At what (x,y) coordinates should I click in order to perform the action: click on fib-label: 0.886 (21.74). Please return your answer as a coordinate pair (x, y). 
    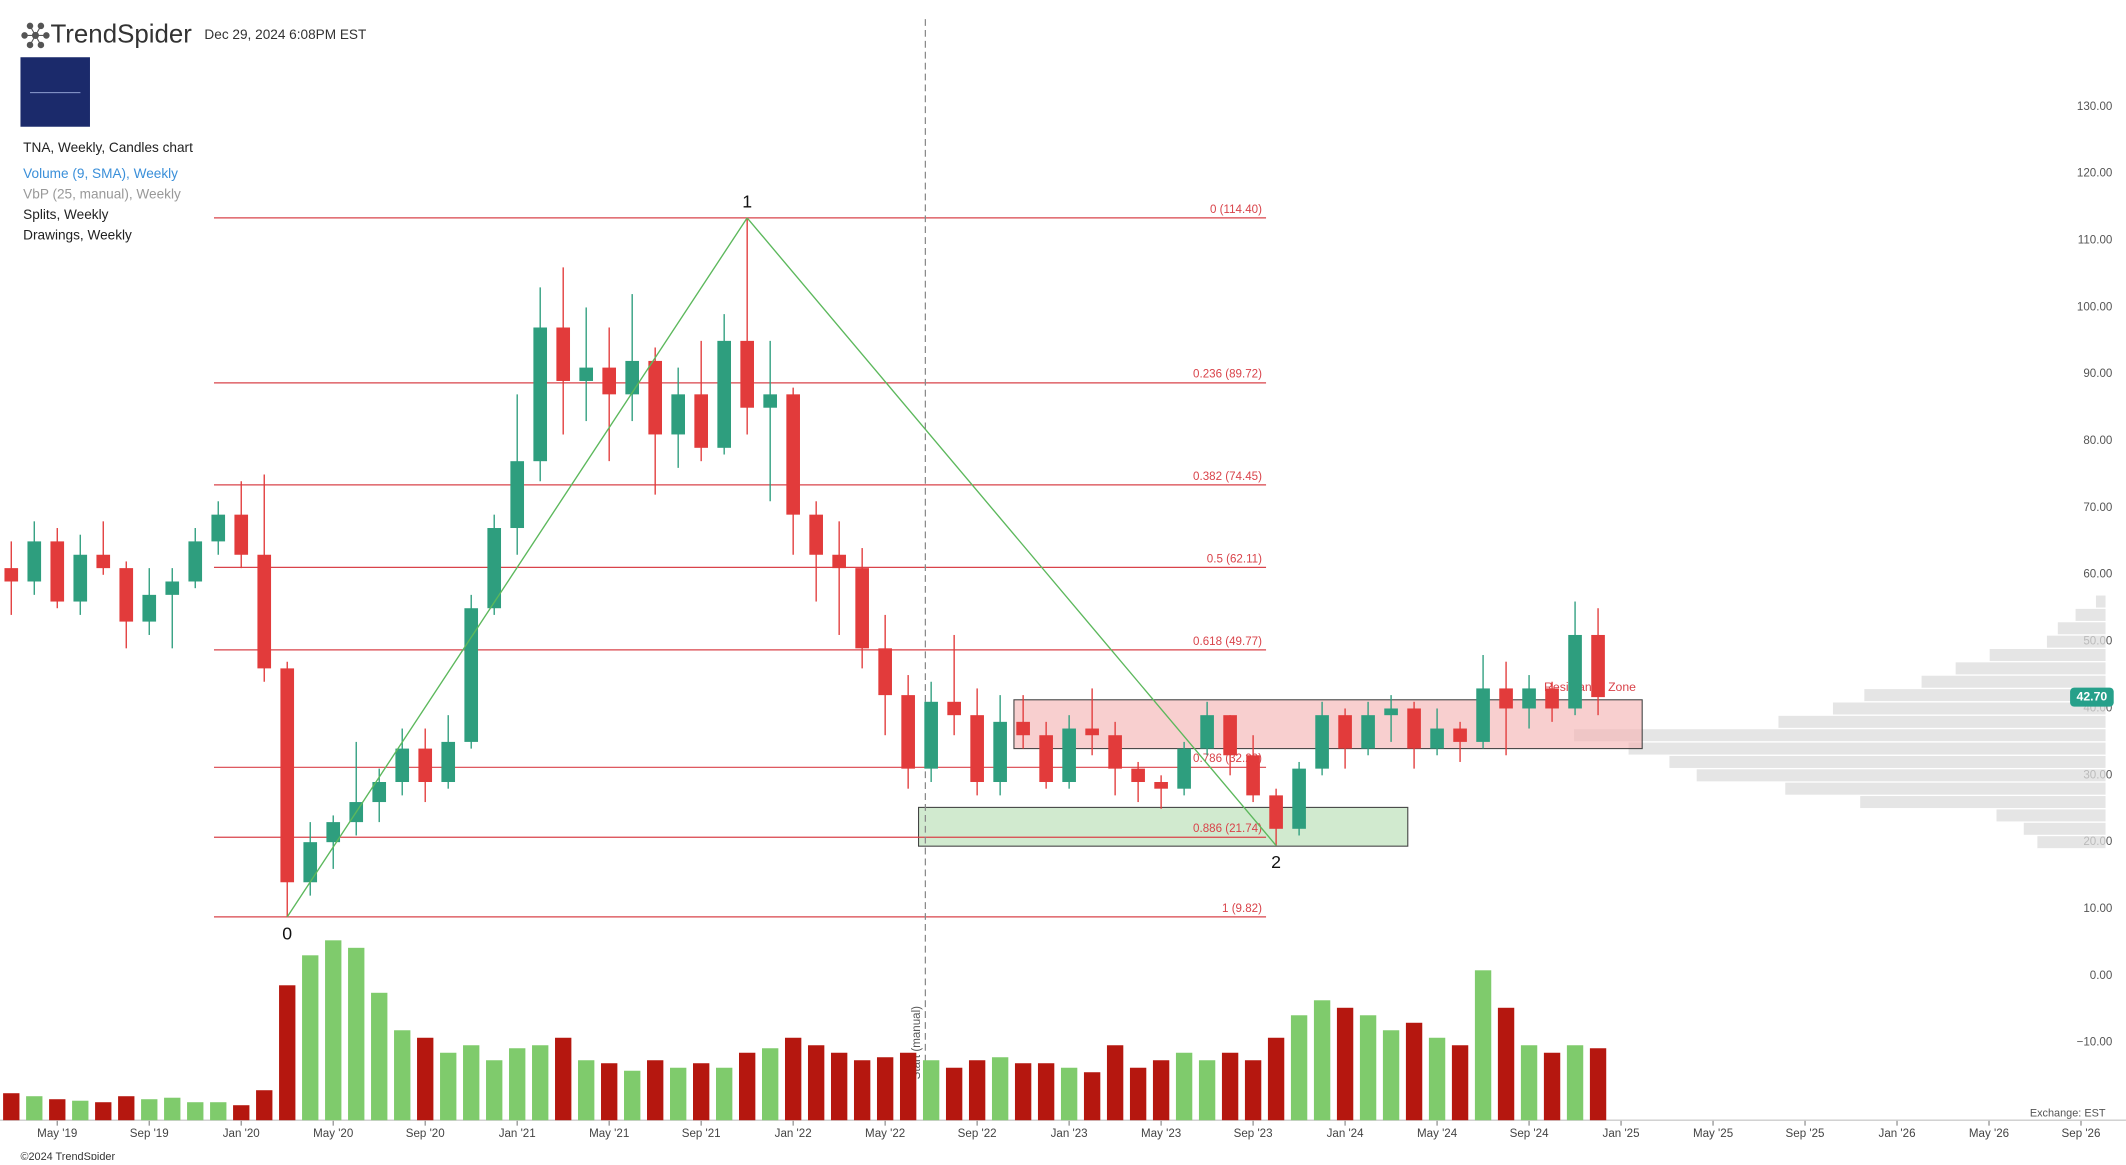
    Looking at the image, I should click on (1227, 829).